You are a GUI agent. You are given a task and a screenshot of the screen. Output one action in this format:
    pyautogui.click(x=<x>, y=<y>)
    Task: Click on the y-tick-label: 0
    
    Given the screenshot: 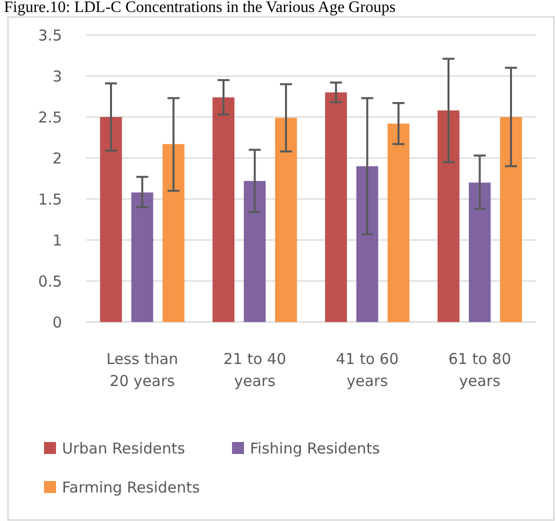 What is the action you would take?
    pyautogui.click(x=57, y=322)
    